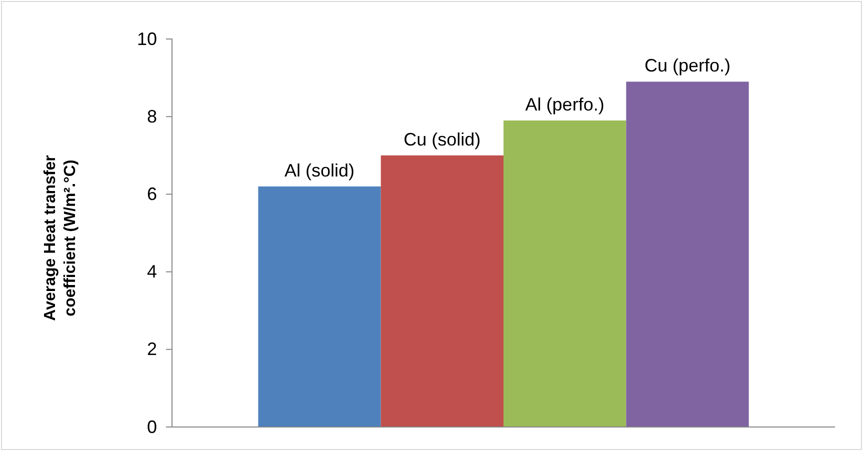 This screenshot has height=452, width=865. What do you see at coordinates (151, 116) in the screenshot?
I see `y-tick-label: 8` at bounding box center [151, 116].